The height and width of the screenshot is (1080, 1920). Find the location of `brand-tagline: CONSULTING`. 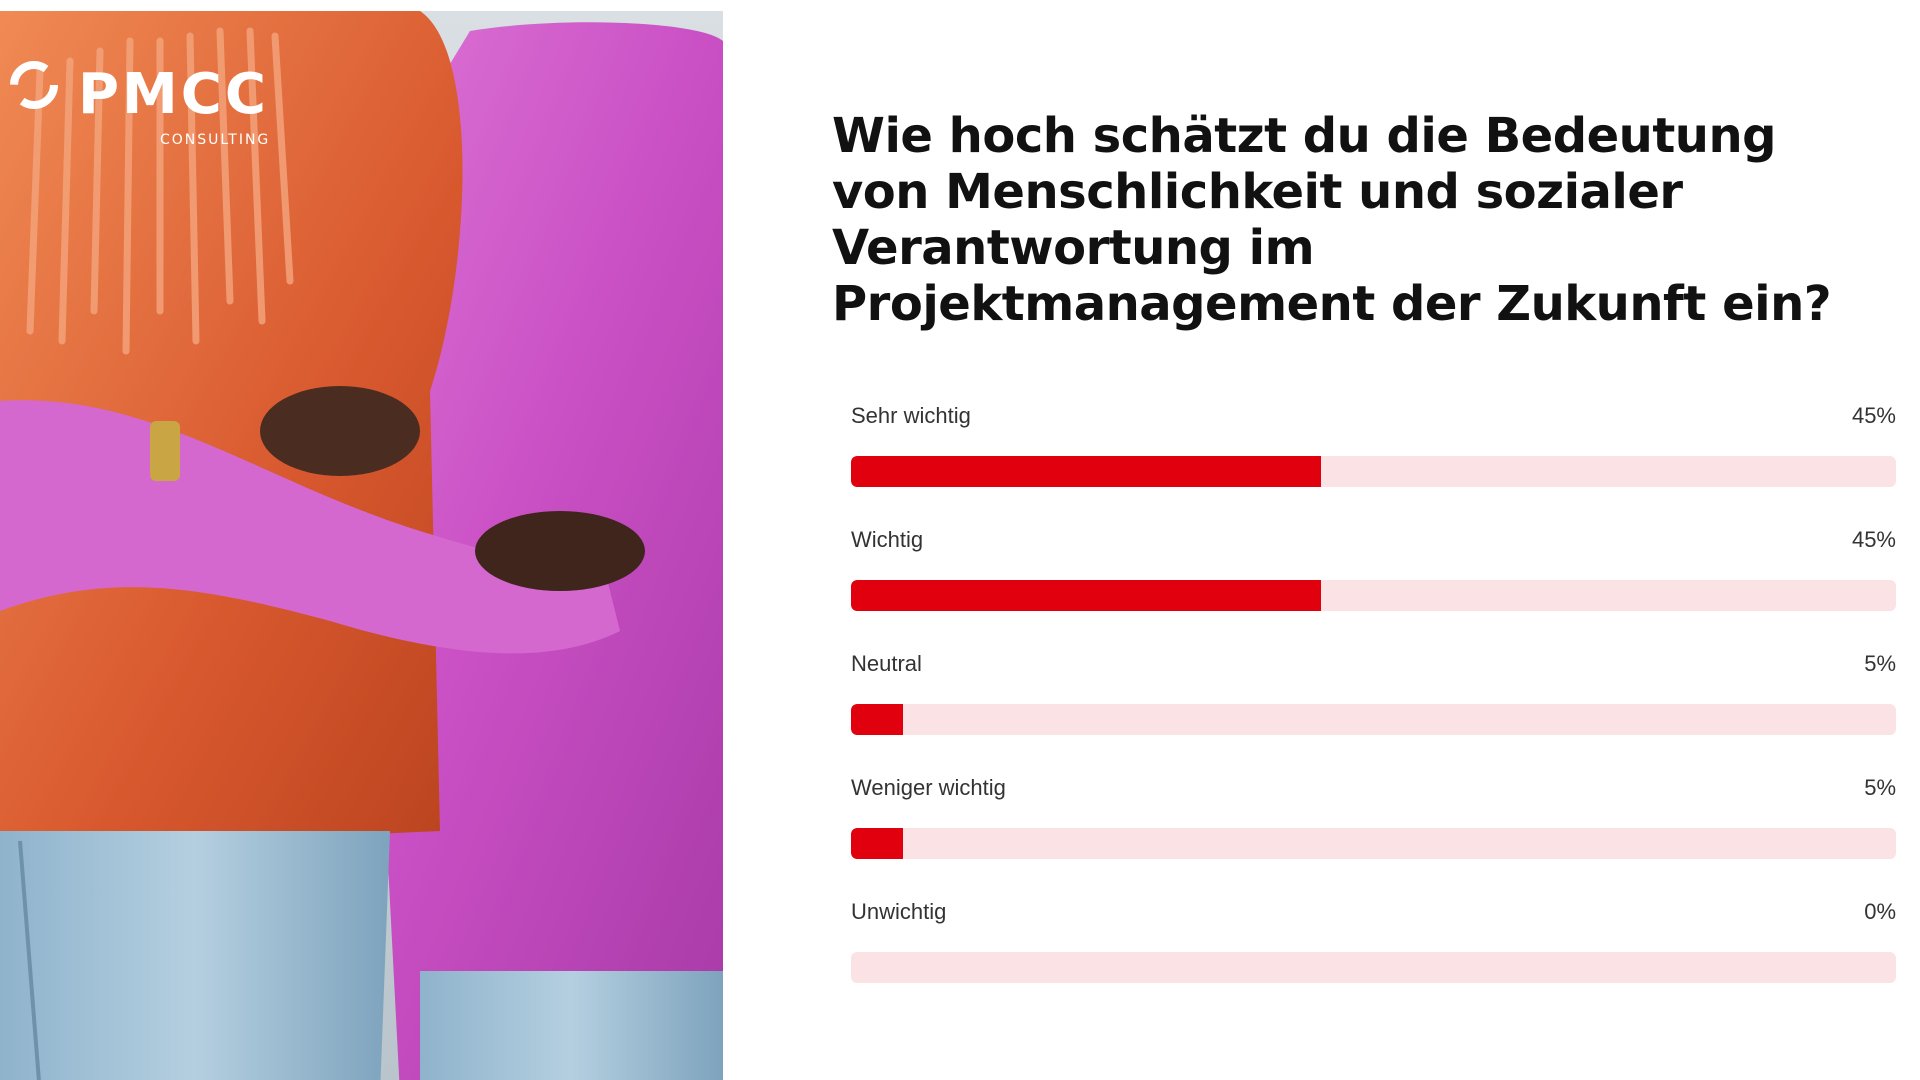

brand-tagline: CONSULTING is located at coordinates (215, 140).